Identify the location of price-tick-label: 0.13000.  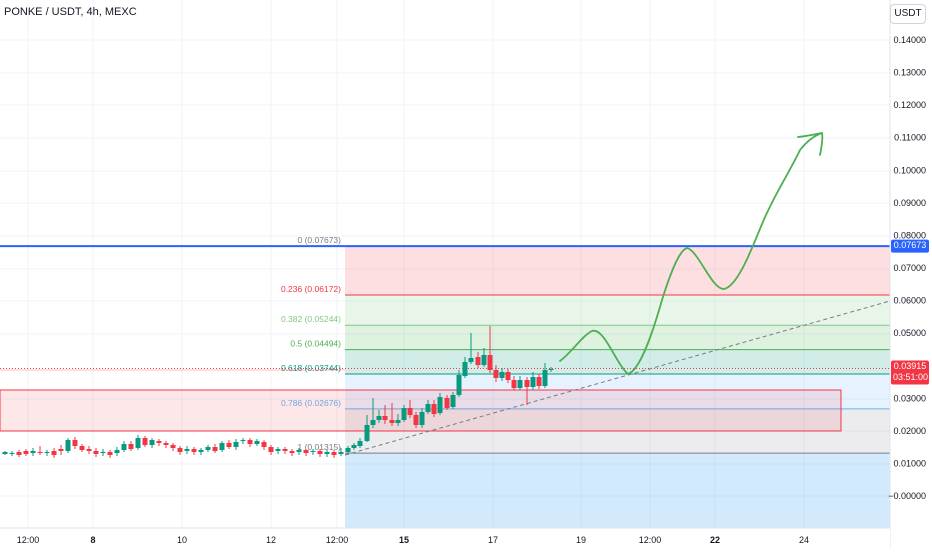
(909, 73).